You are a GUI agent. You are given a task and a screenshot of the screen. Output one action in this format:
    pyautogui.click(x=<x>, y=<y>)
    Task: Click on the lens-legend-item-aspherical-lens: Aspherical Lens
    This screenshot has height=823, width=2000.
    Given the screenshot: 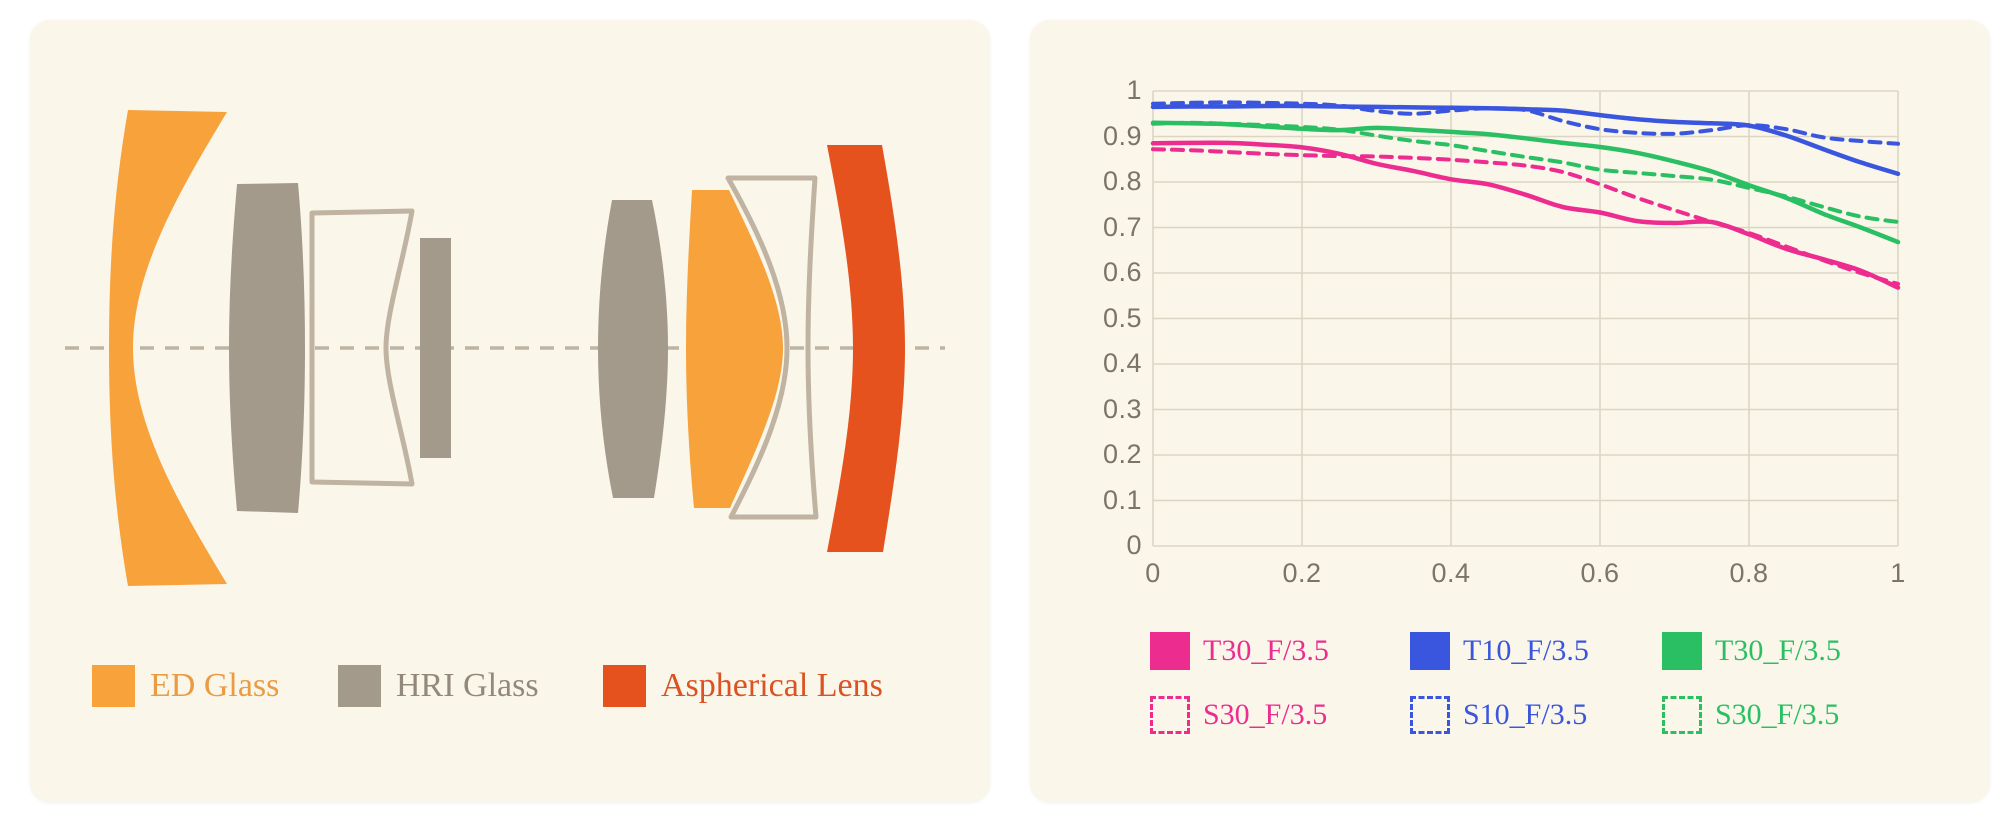 What is the action you would take?
    pyautogui.click(x=743, y=686)
    